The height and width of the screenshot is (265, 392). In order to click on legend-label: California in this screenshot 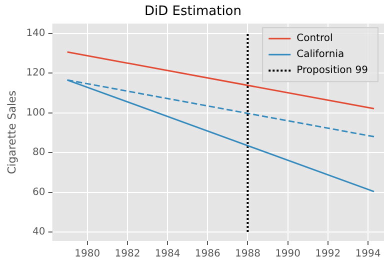, I will do `click(320, 54)`.